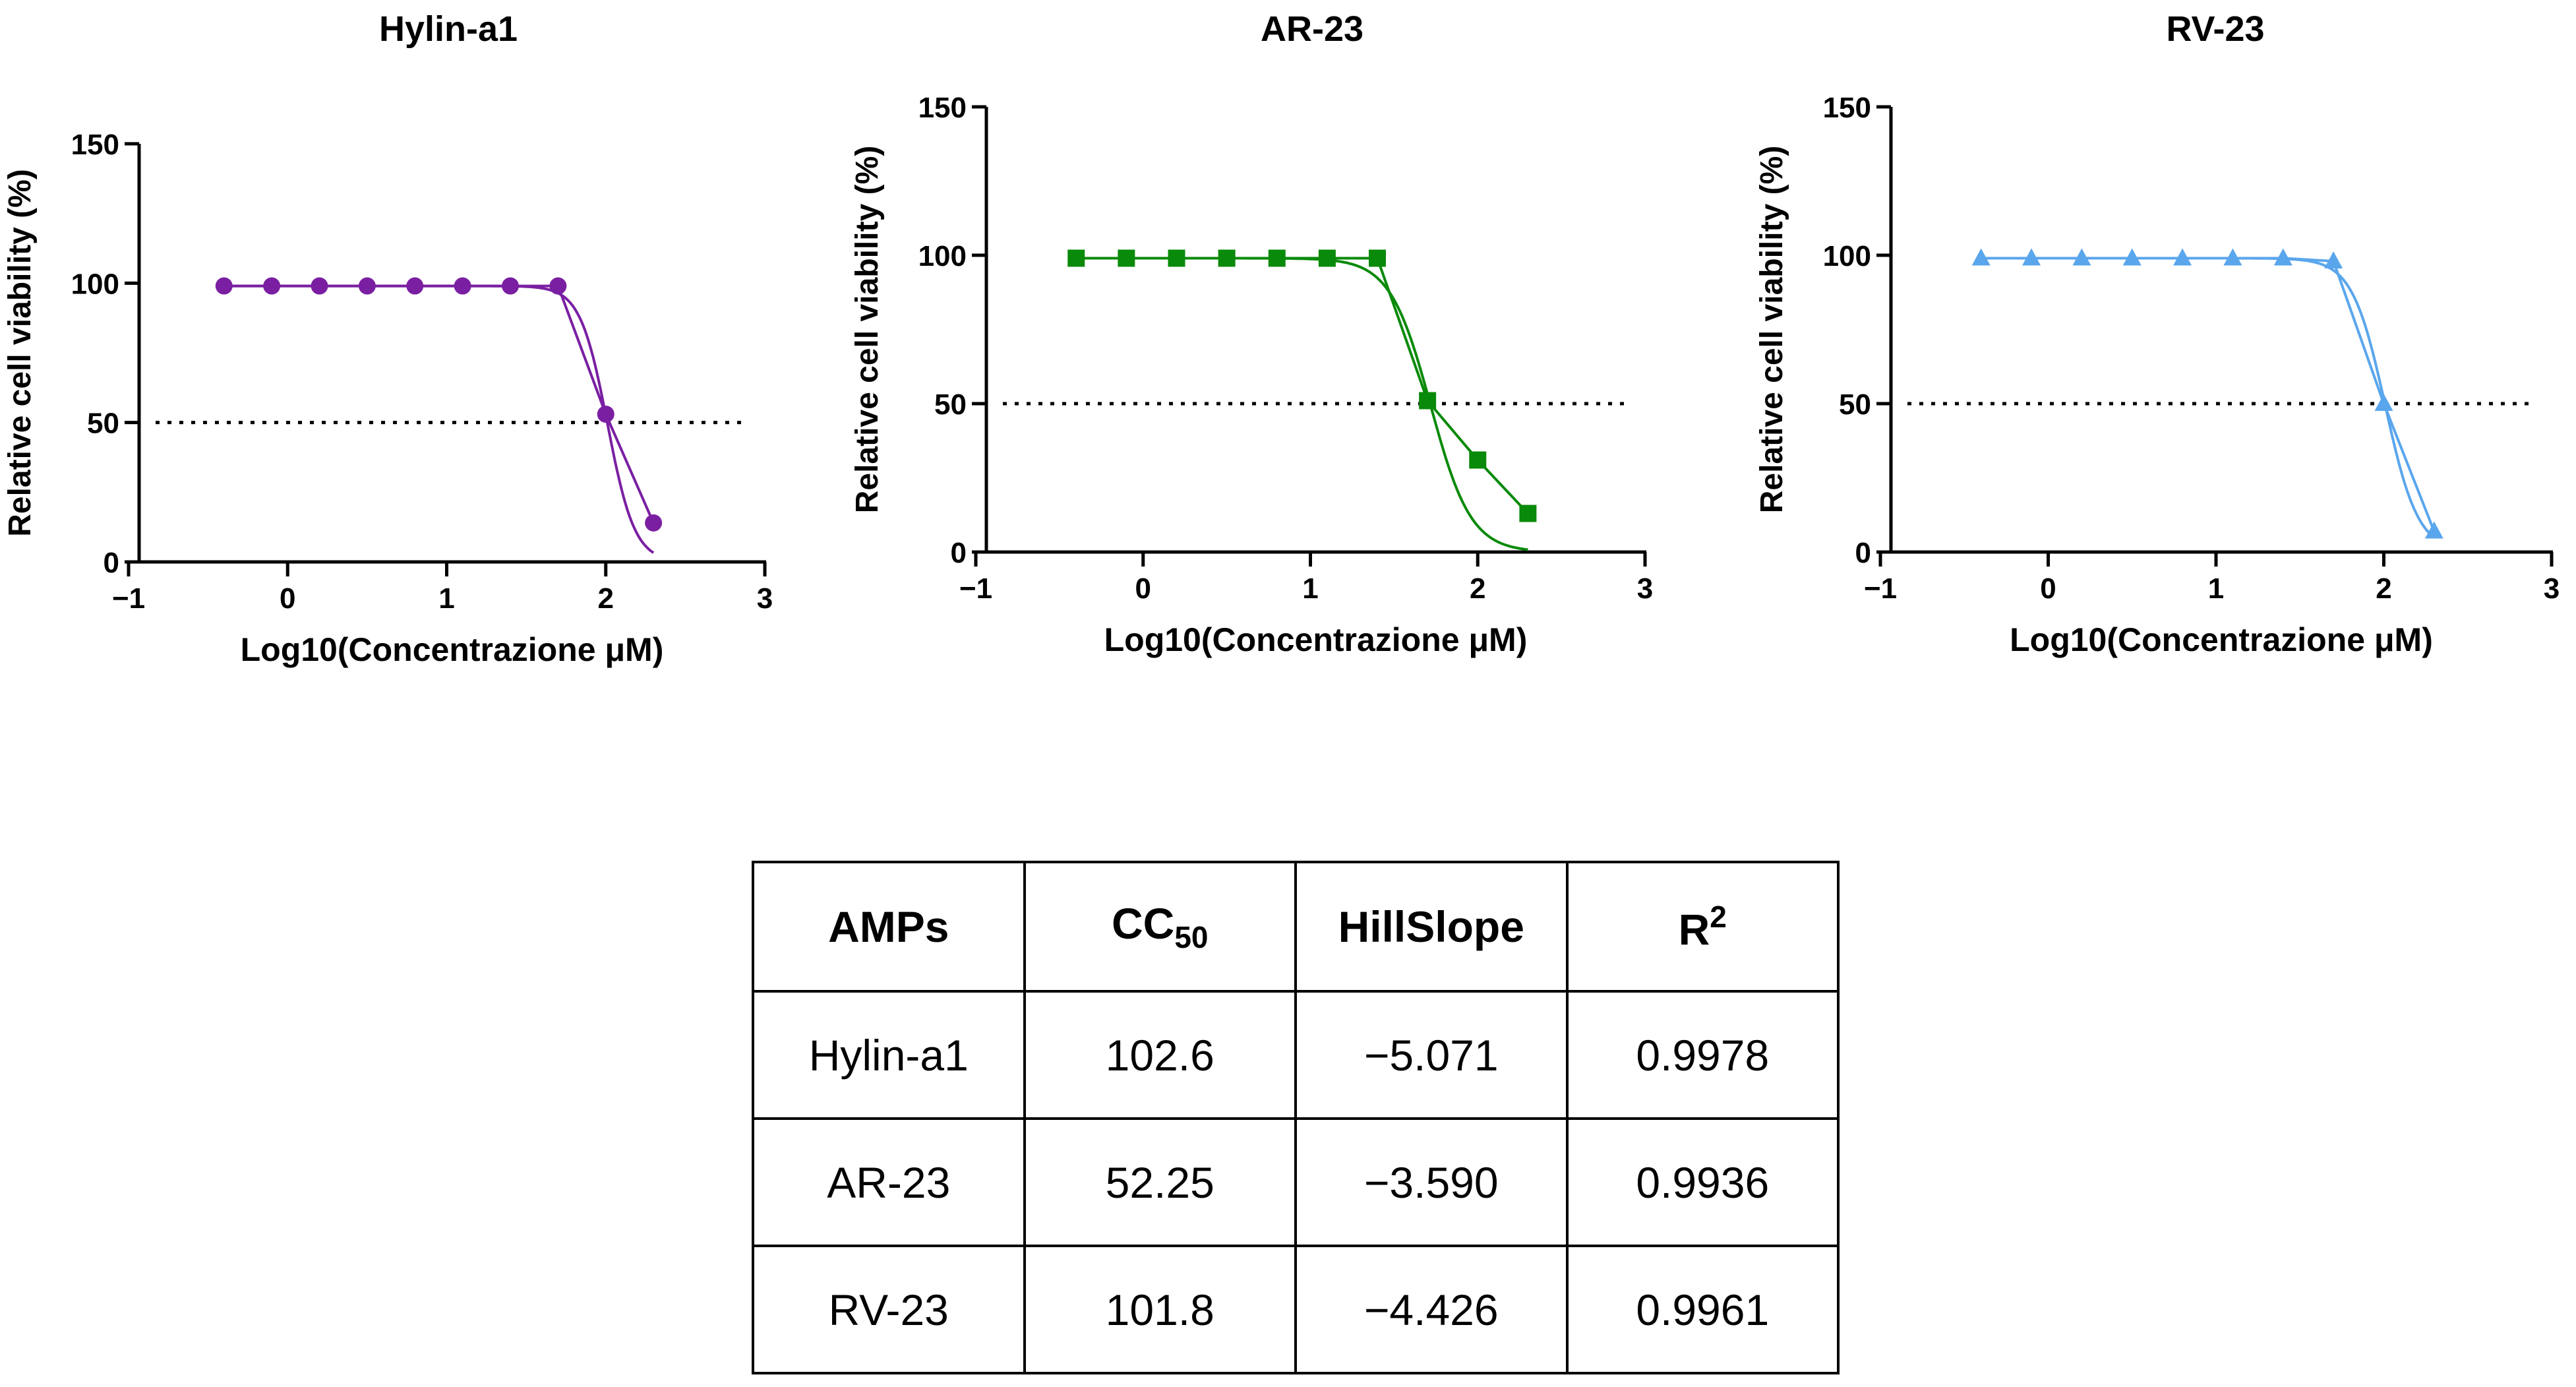 Image resolution: width=2576 pixels, height=1387 pixels. What do you see at coordinates (1143, 924) in the screenshot?
I see `header-cc50-main: CC` at bounding box center [1143, 924].